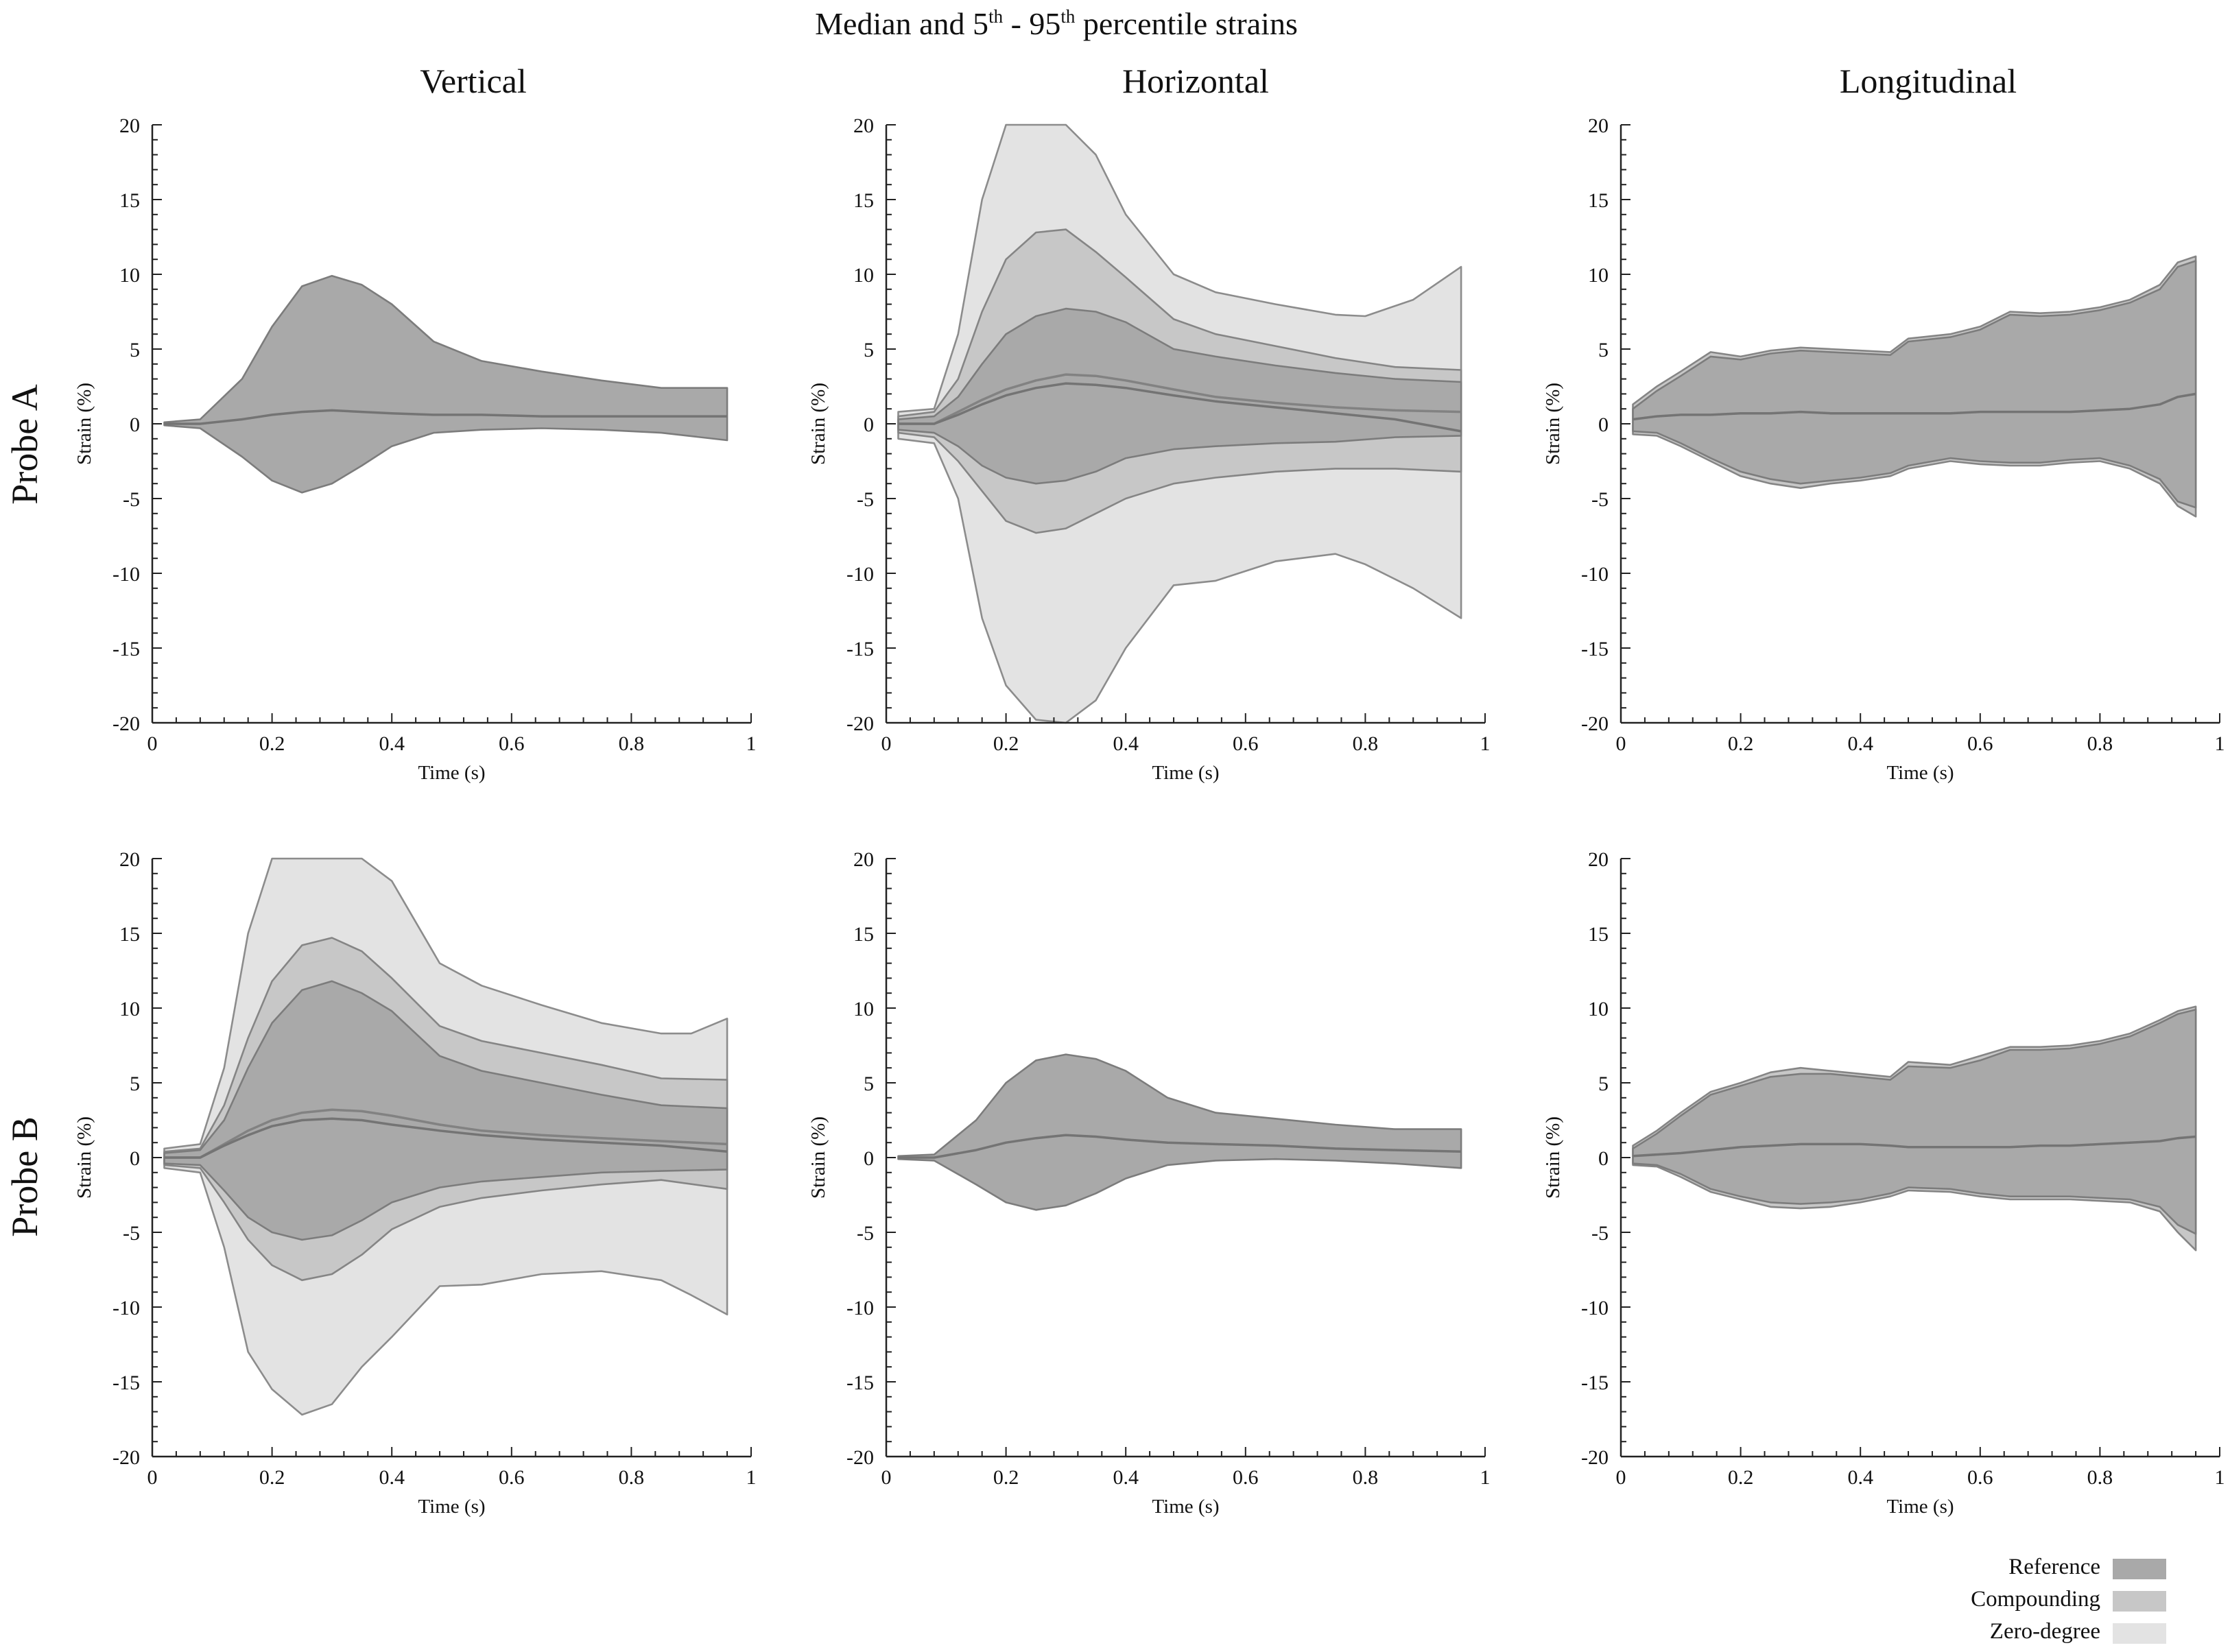 This screenshot has height=1652, width=2230. I want to click on x-tick-label-probe-b-longitudinal: 0.6, so click(1980, 1477).